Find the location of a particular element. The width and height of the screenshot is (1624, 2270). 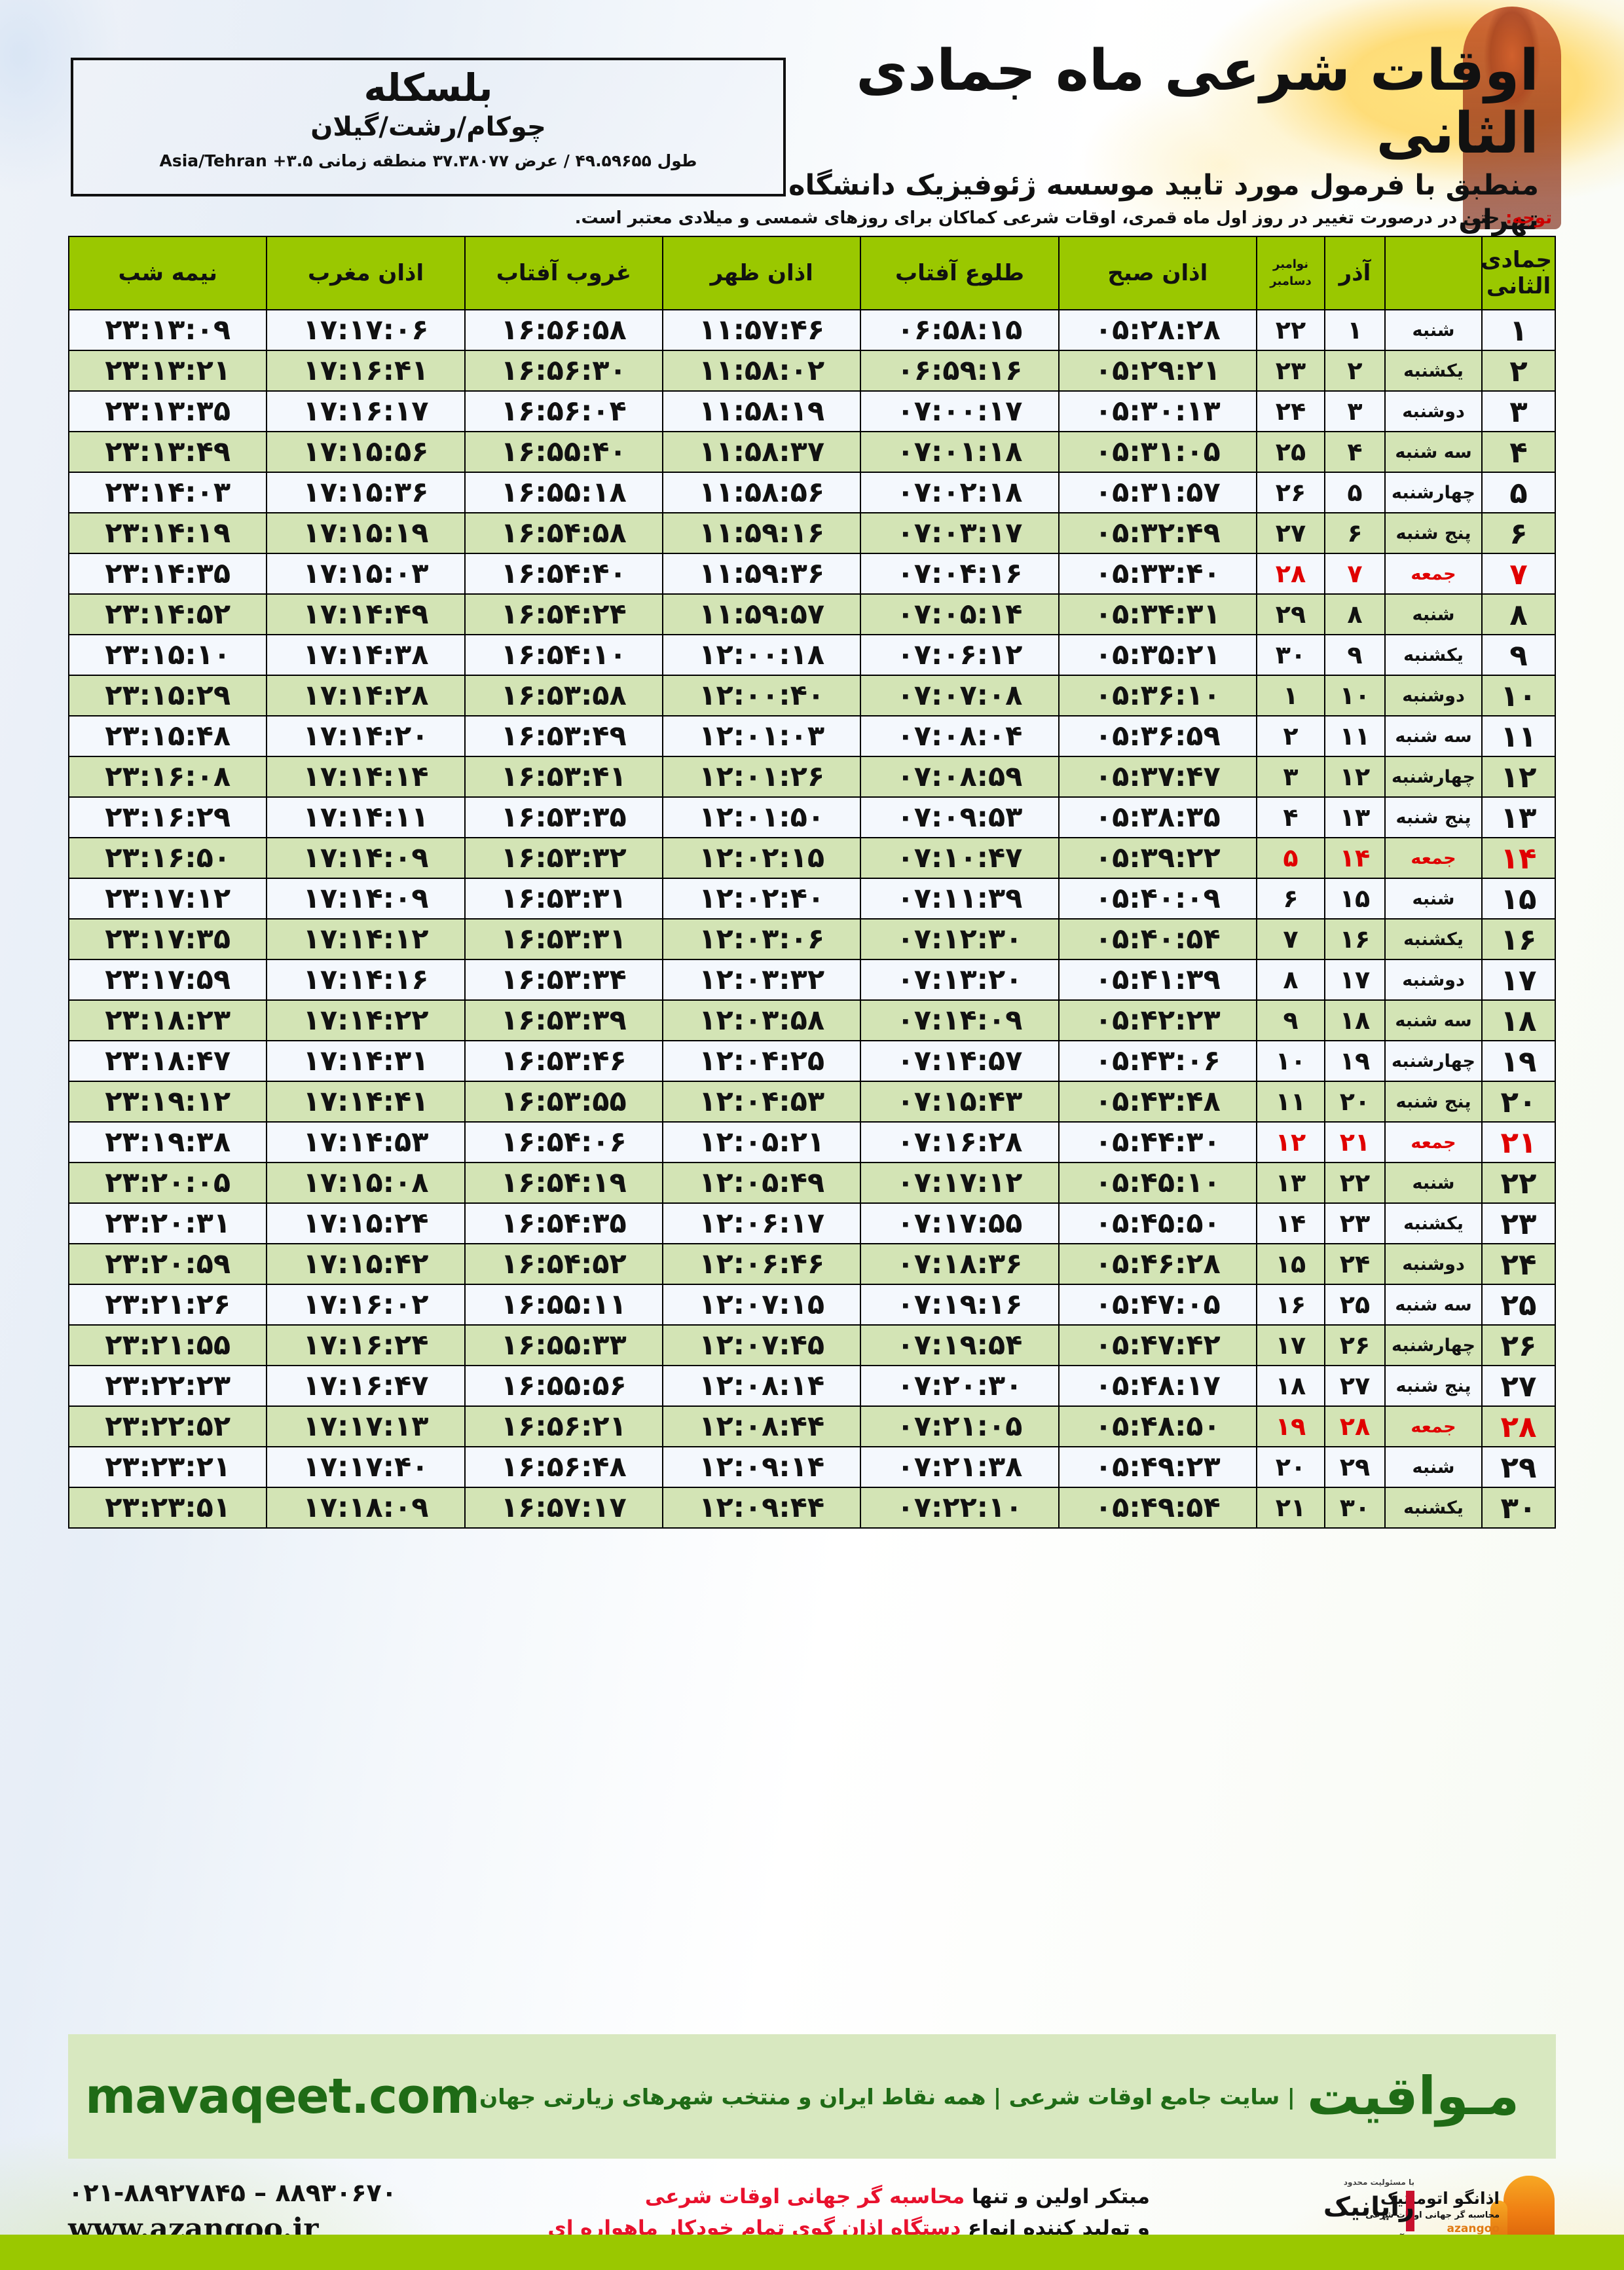

cell-fajr: ۰۵:۴۸:۵۰ is located at coordinates (1158, 1426).